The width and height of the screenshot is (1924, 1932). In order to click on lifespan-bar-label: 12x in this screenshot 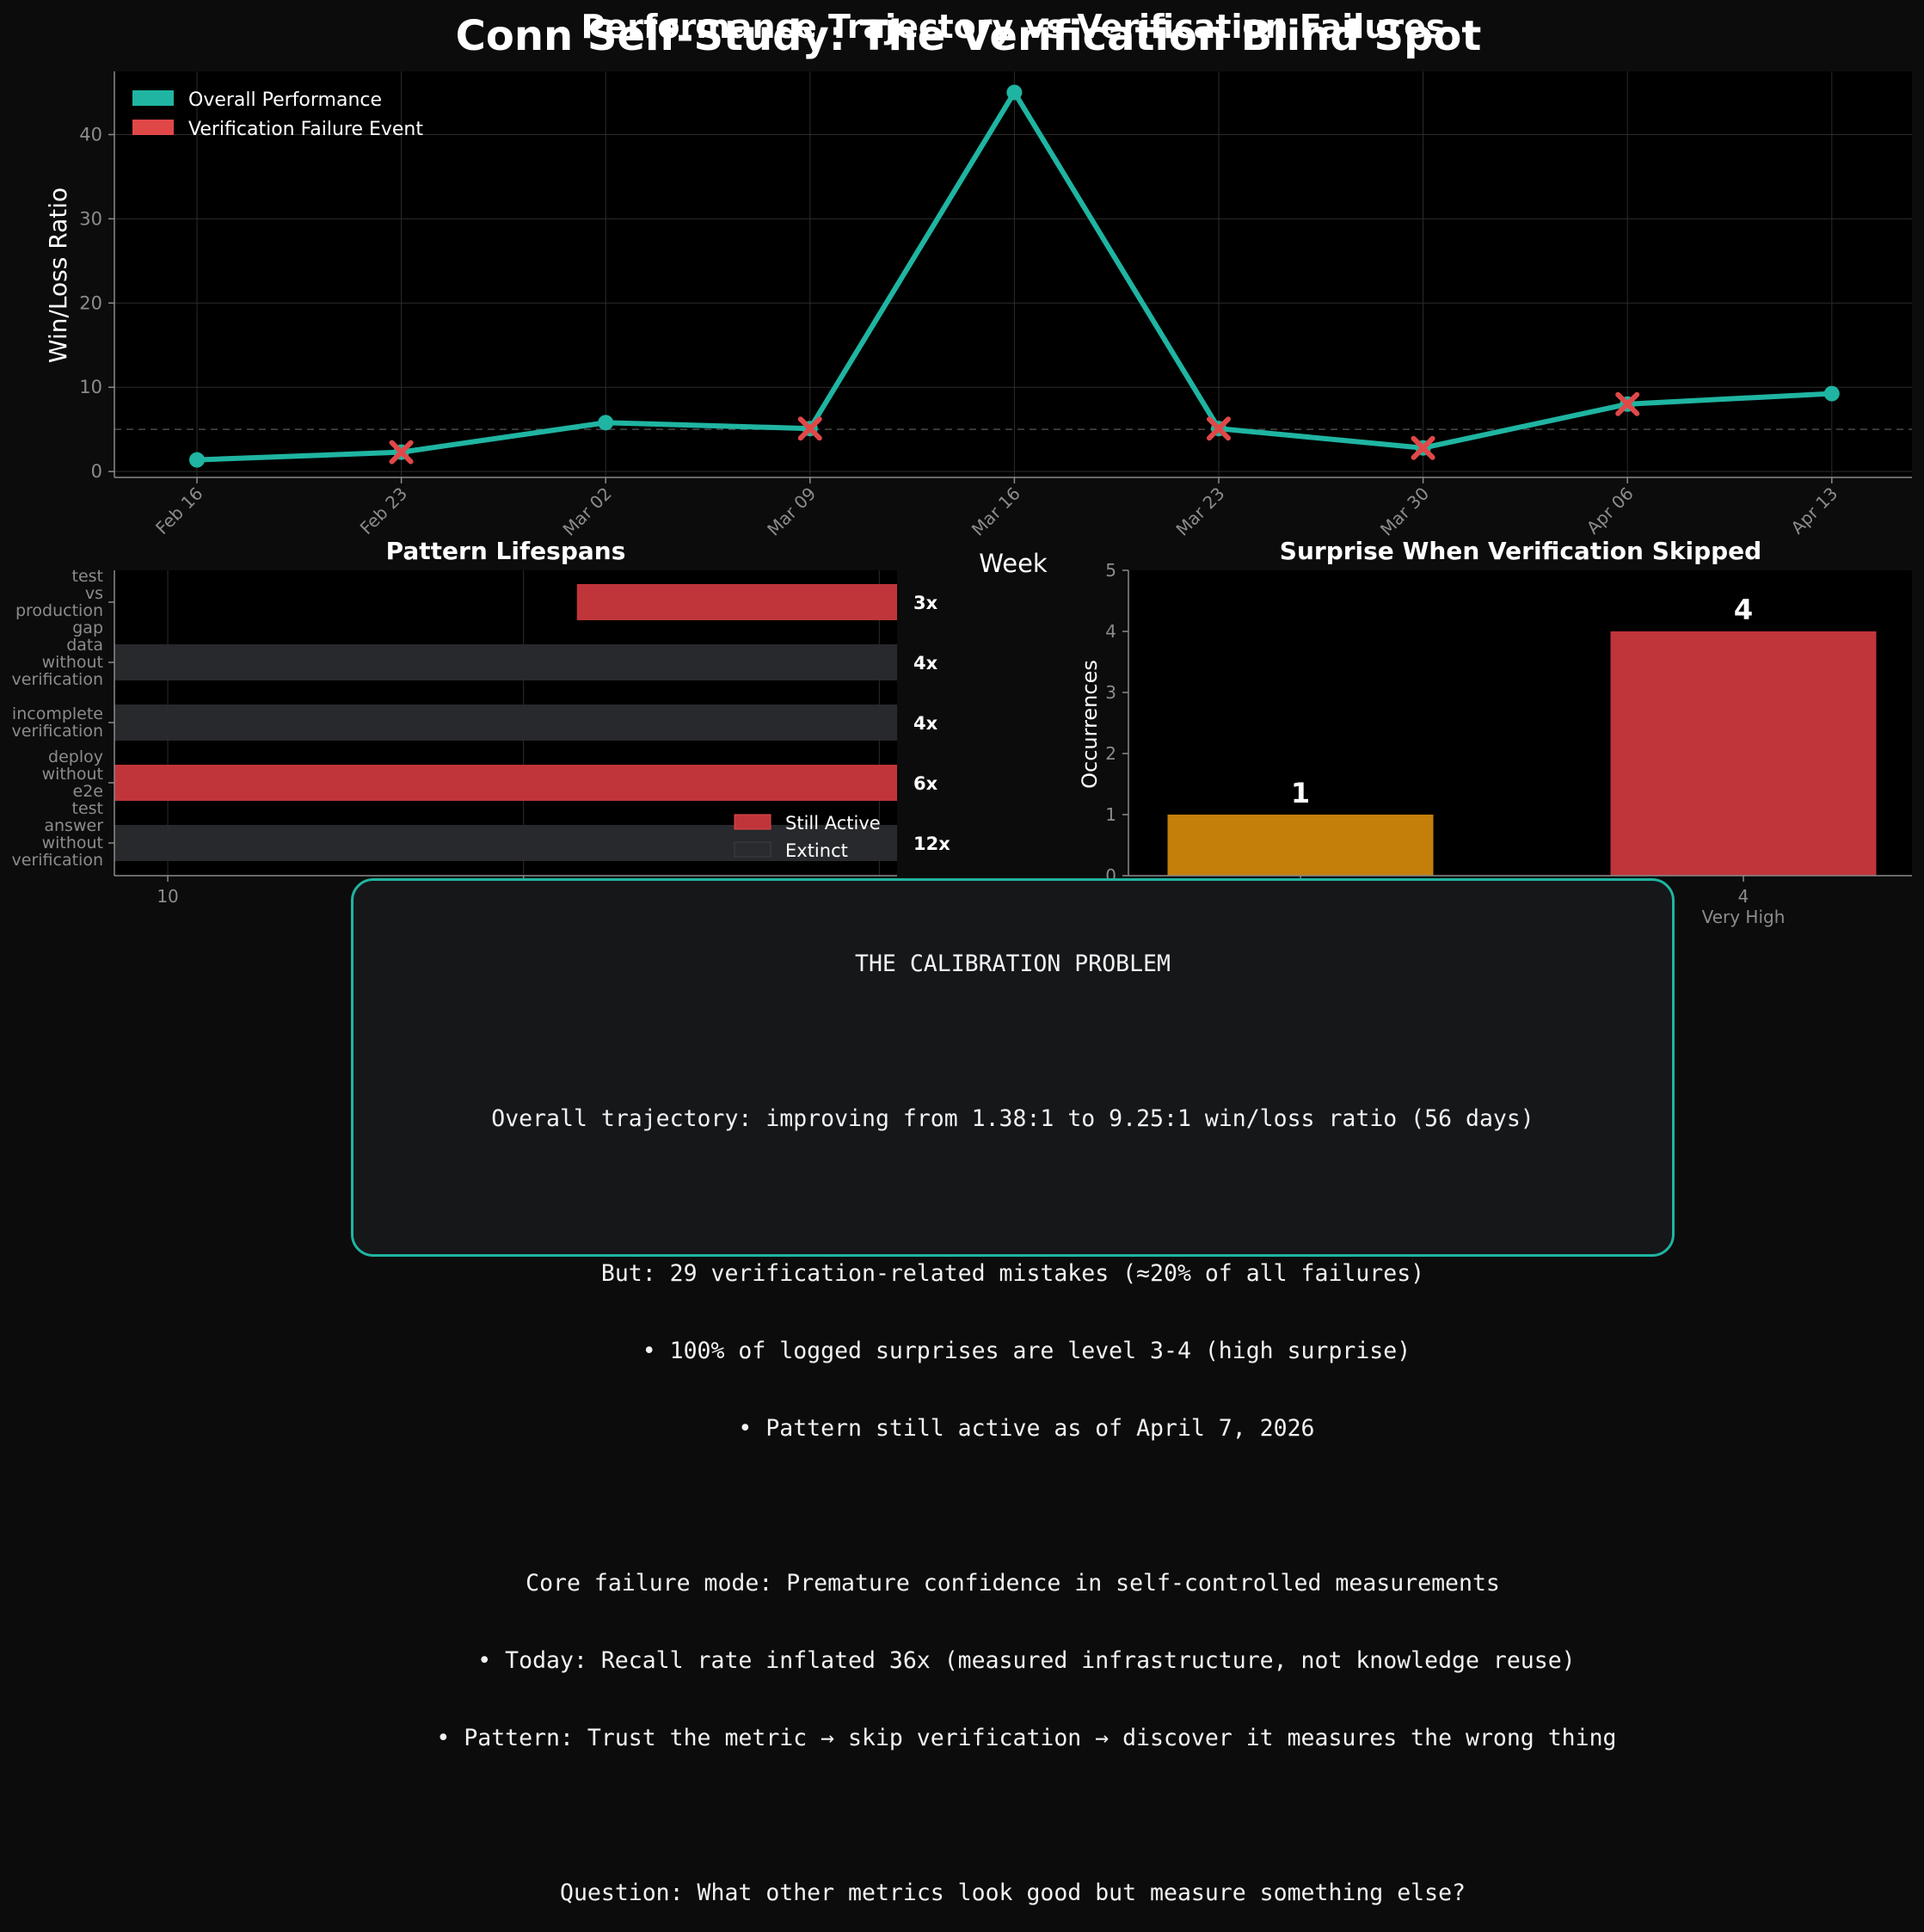, I will do `click(932, 844)`.